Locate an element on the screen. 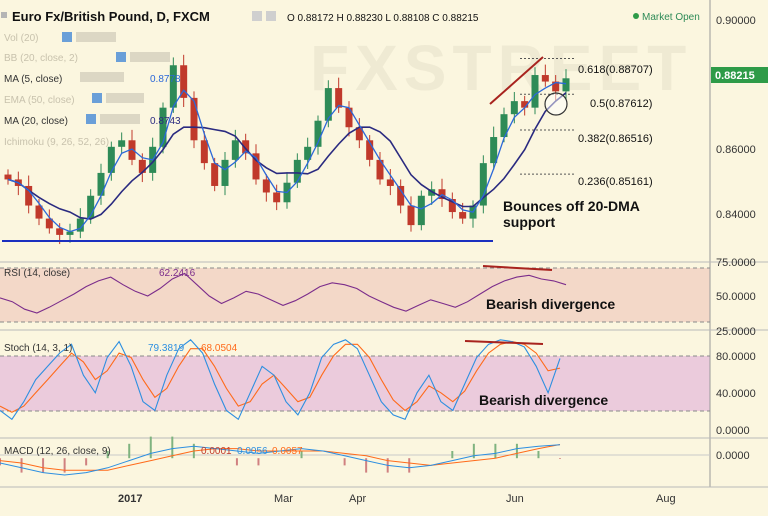  current-price-badge is located at coordinates (739, 75).